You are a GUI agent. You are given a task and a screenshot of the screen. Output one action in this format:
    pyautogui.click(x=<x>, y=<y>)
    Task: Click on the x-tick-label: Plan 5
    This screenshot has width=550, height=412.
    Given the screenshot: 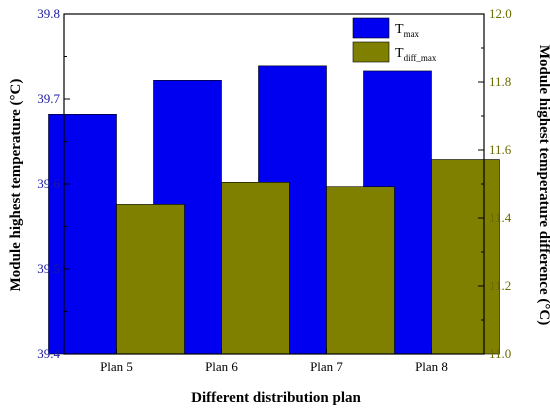 What is the action you would take?
    pyautogui.click(x=116, y=366)
    